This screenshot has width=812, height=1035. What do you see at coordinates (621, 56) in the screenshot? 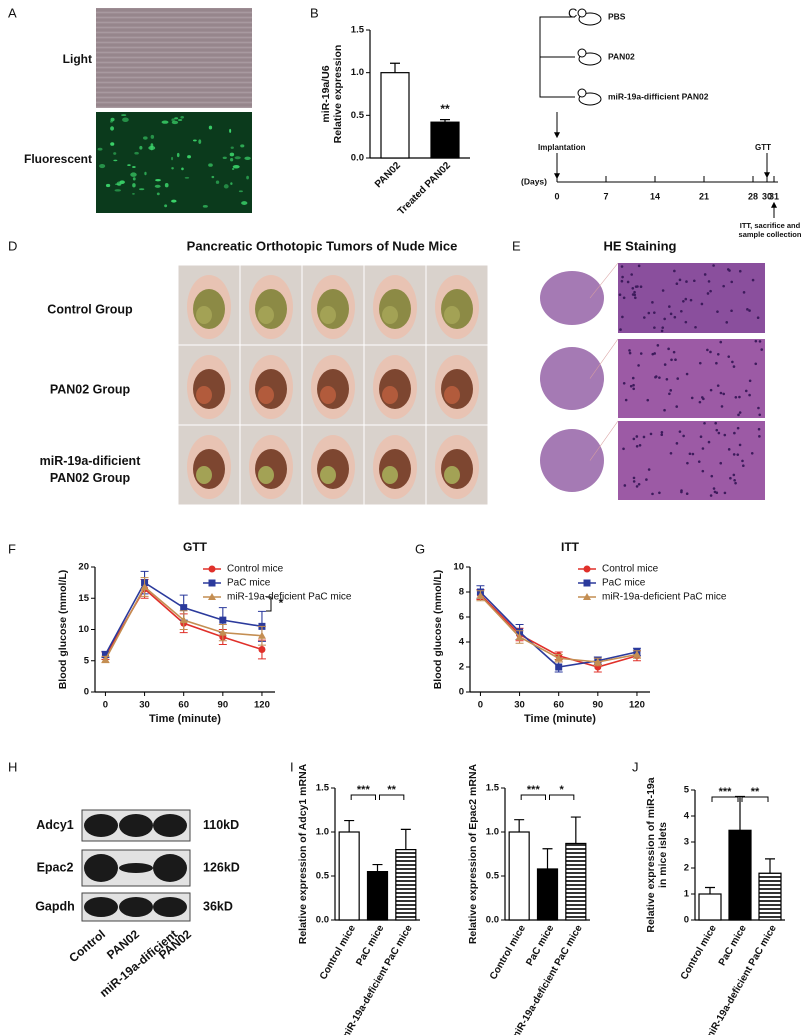
I see `group-label: PAN02` at bounding box center [621, 56].